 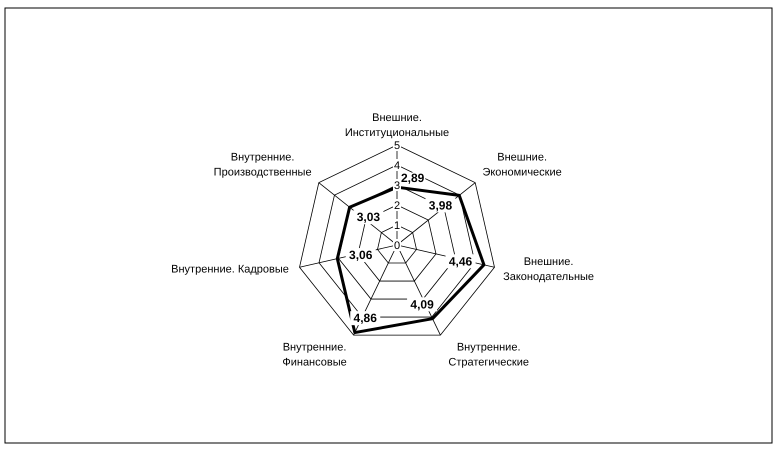 I want to click on y-tick-label: 5, so click(x=397, y=146).